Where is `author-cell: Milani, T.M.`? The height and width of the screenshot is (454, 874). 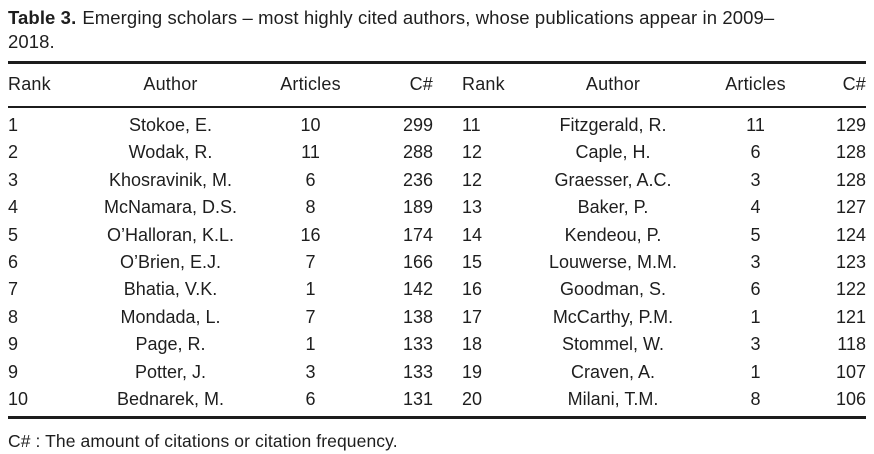
author-cell: Milani, T.M. is located at coordinates (613, 403).